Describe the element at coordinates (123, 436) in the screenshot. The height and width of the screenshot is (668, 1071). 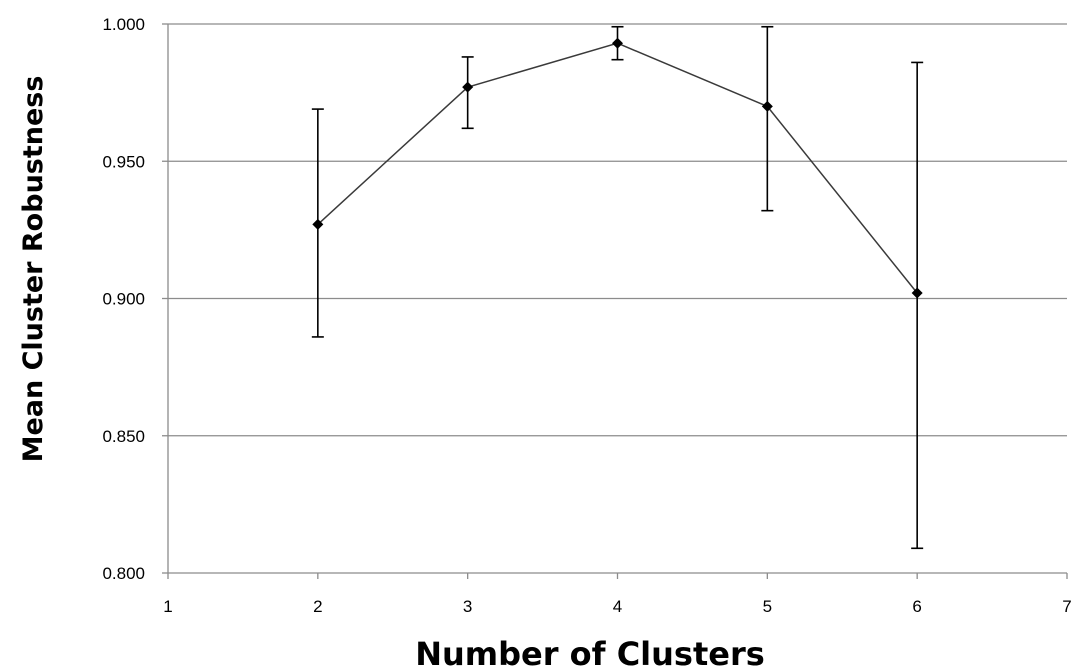
I see `y-tick-label: 0.850` at that location.